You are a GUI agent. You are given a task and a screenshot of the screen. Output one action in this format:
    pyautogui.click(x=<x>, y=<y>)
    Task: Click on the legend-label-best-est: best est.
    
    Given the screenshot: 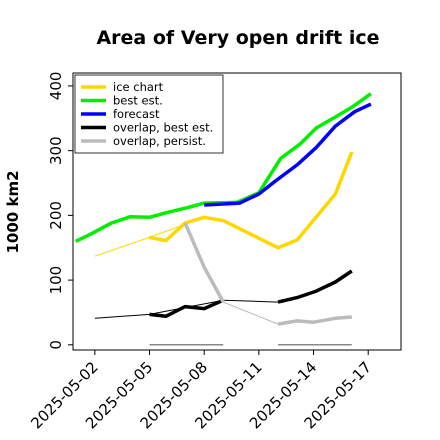 What is the action you would take?
    pyautogui.click(x=138, y=101)
    